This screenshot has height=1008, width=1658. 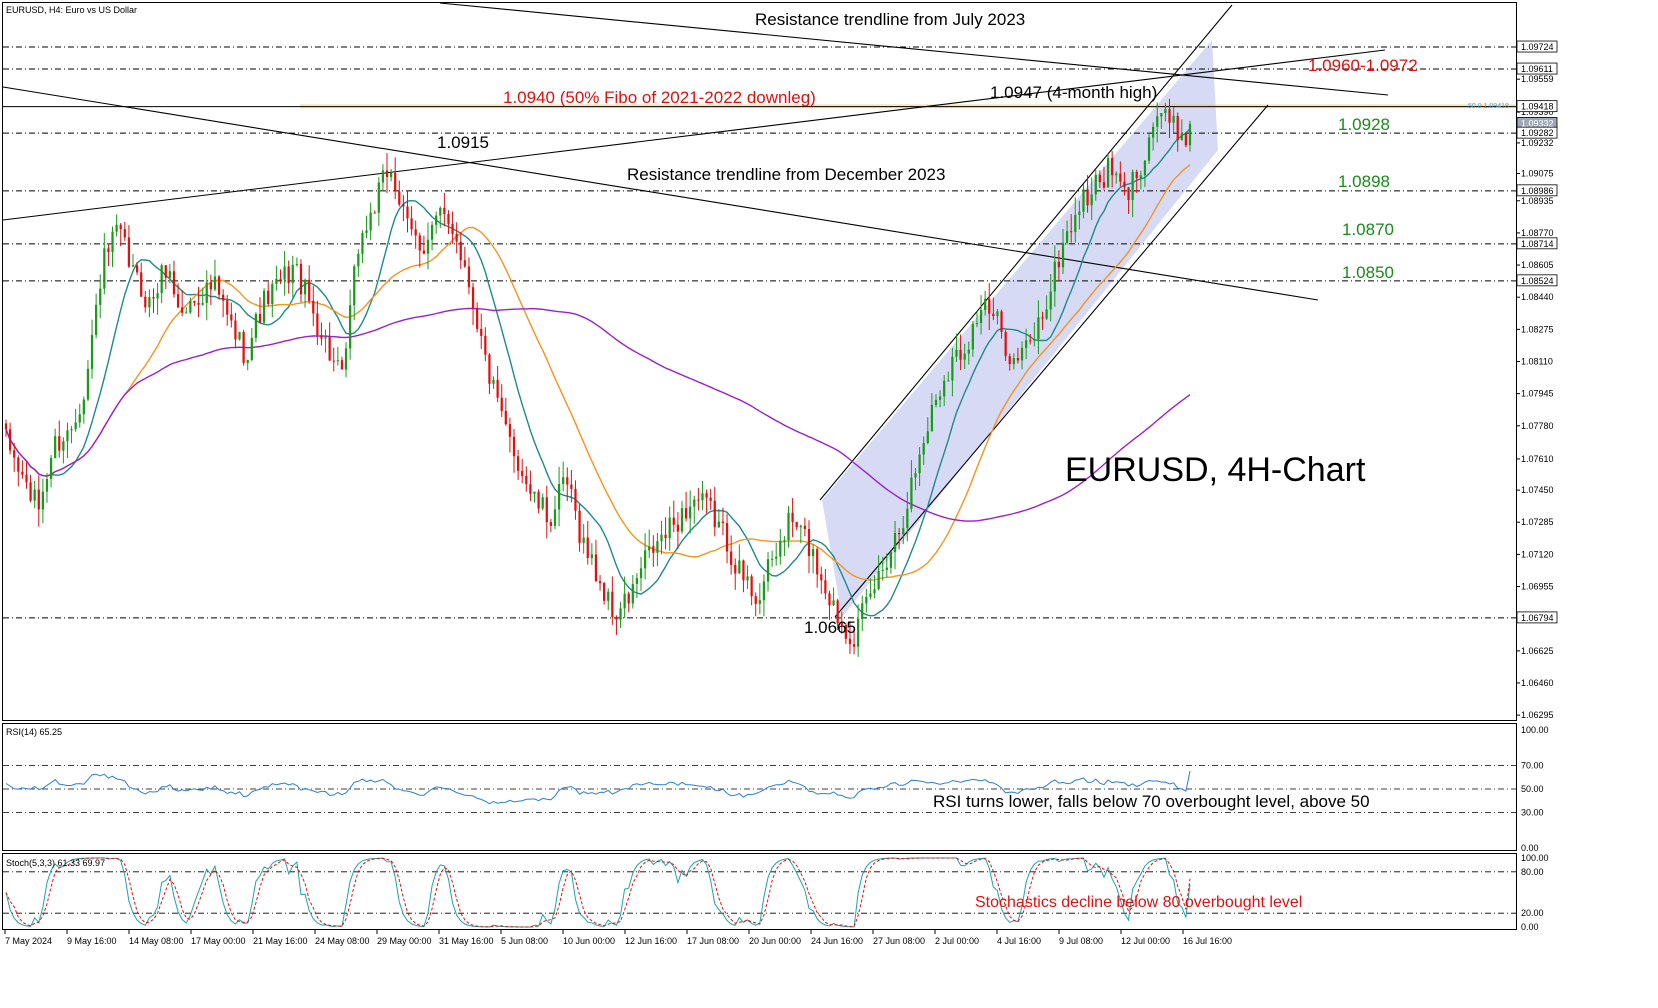 What do you see at coordinates (1537, 329) in the screenshot?
I see `y-tick-label: 1.08275` at bounding box center [1537, 329].